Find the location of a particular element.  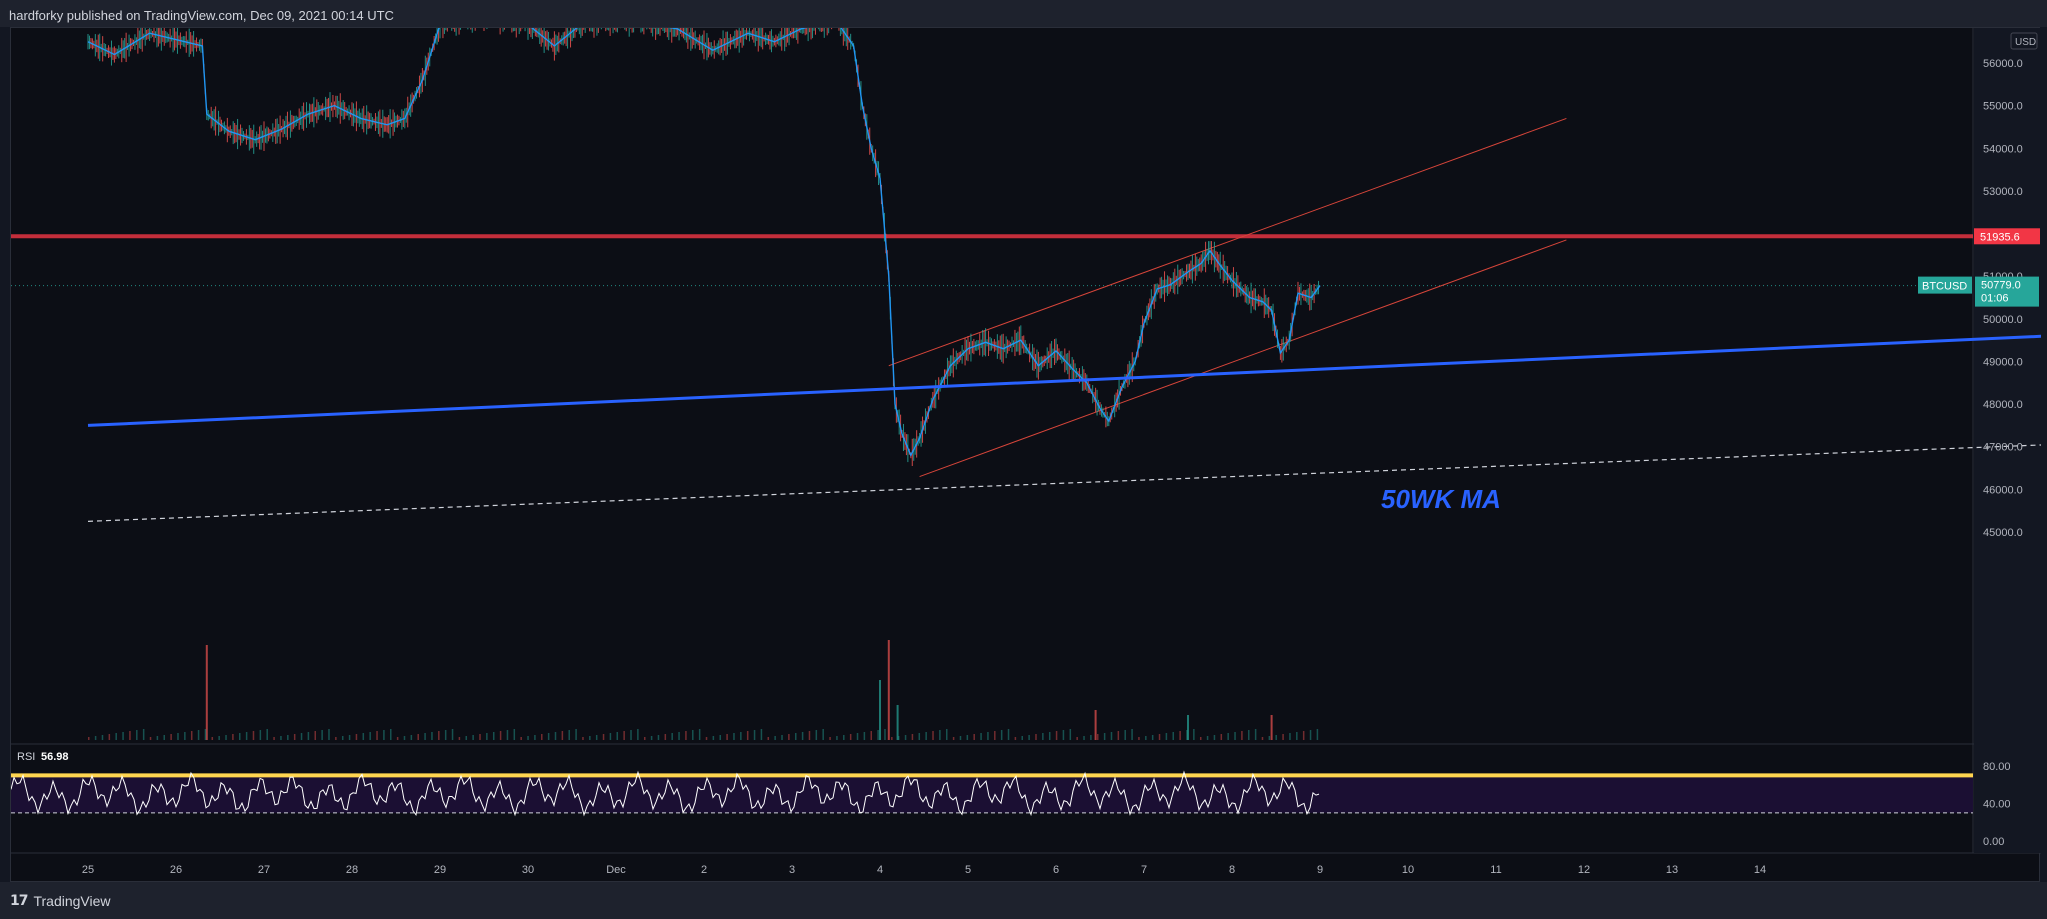

time-tick-label: 6 is located at coordinates (1056, 870).